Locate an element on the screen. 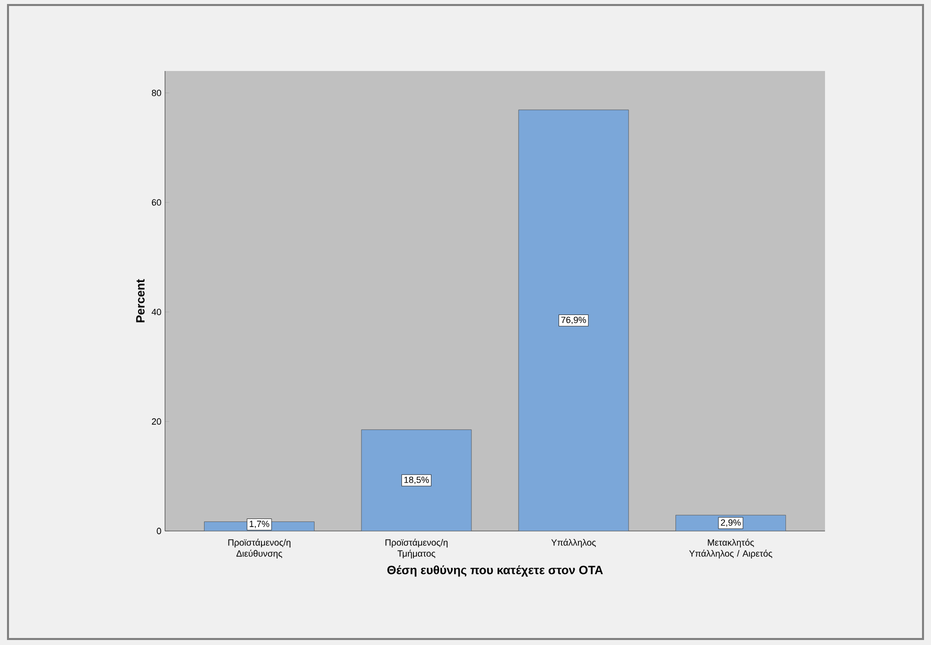  x-axis-title: Θέση ευθύνης που κατέχετε στον ΟΤΑ is located at coordinates (495, 571).